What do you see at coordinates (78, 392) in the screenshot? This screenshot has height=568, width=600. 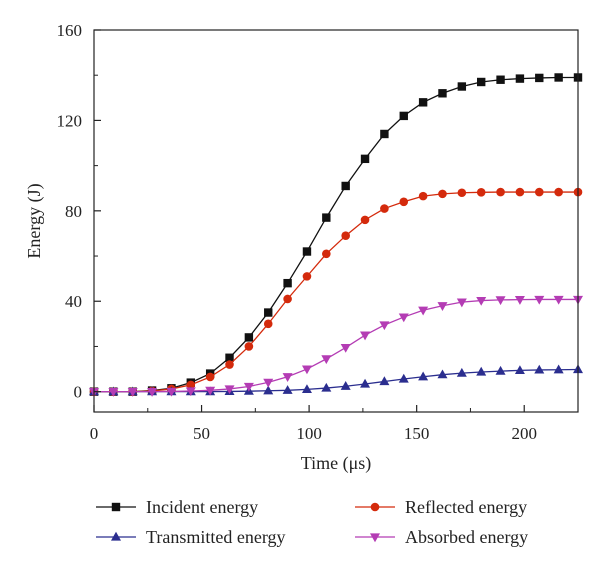 I see `y-tick-label: 0` at bounding box center [78, 392].